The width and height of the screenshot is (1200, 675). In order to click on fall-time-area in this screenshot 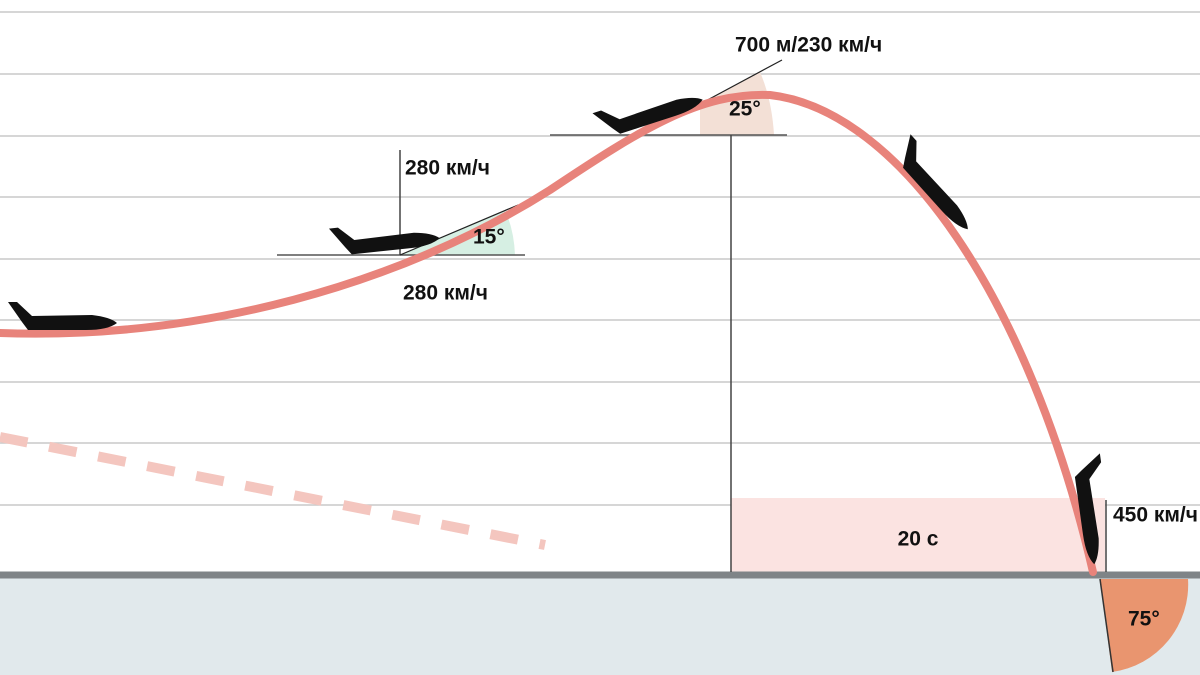, I will do `click(918, 535)`.